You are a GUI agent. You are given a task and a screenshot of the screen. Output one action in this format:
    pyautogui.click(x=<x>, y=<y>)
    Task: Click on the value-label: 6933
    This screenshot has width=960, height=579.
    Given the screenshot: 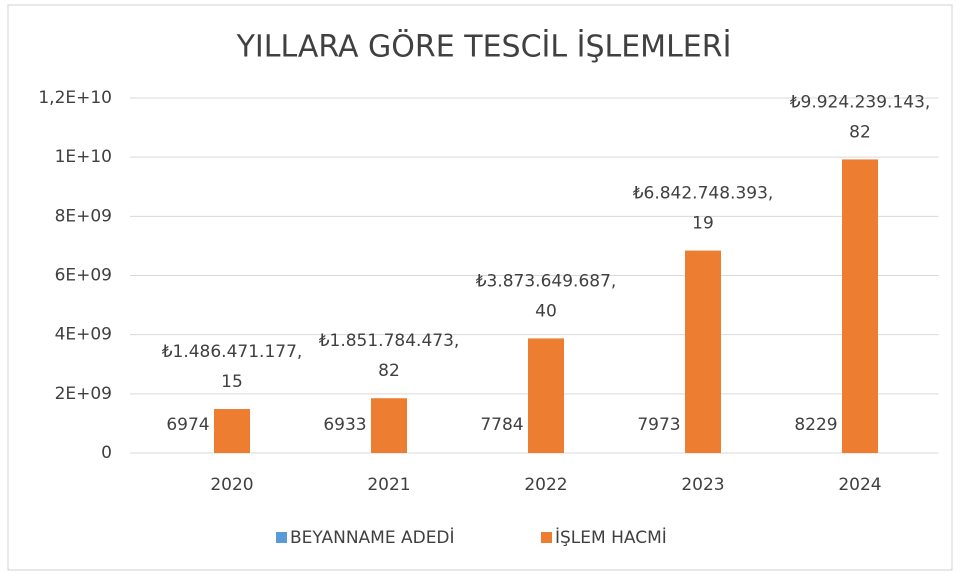 What is the action you would take?
    pyautogui.click(x=344, y=425)
    